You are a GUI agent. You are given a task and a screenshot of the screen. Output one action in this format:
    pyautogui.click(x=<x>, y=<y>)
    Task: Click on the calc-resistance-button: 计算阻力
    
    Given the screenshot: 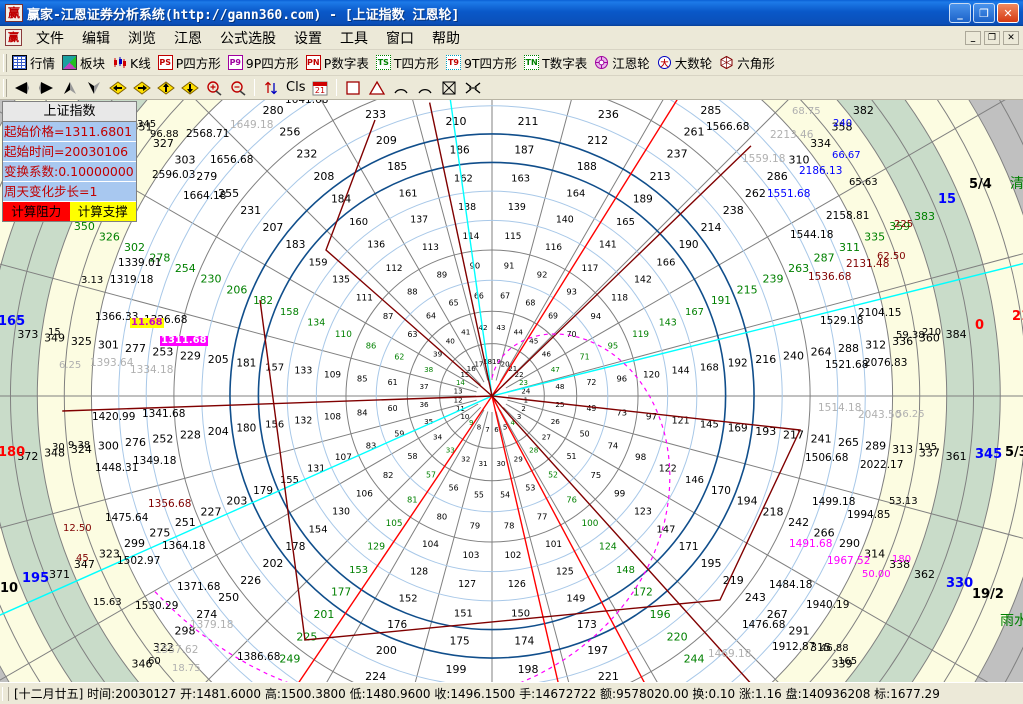 What is the action you would take?
    pyautogui.click(x=36, y=211)
    